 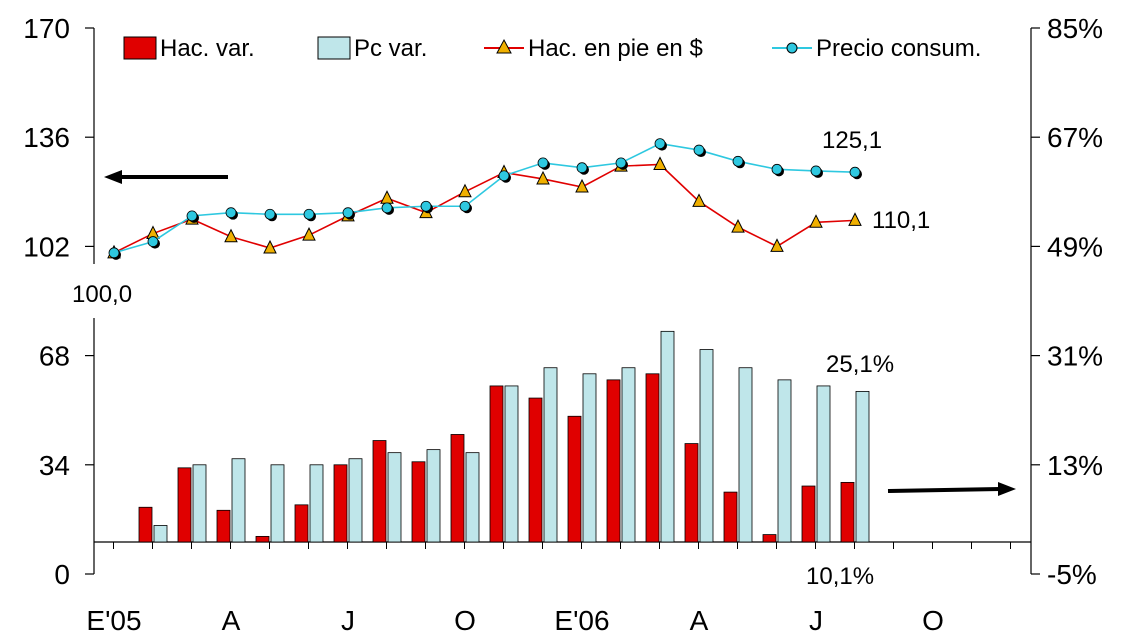 What do you see at coordinates (54, 465) in the screenshot?
I see `left-tick-label: 34` at bounding box center [54, 465].